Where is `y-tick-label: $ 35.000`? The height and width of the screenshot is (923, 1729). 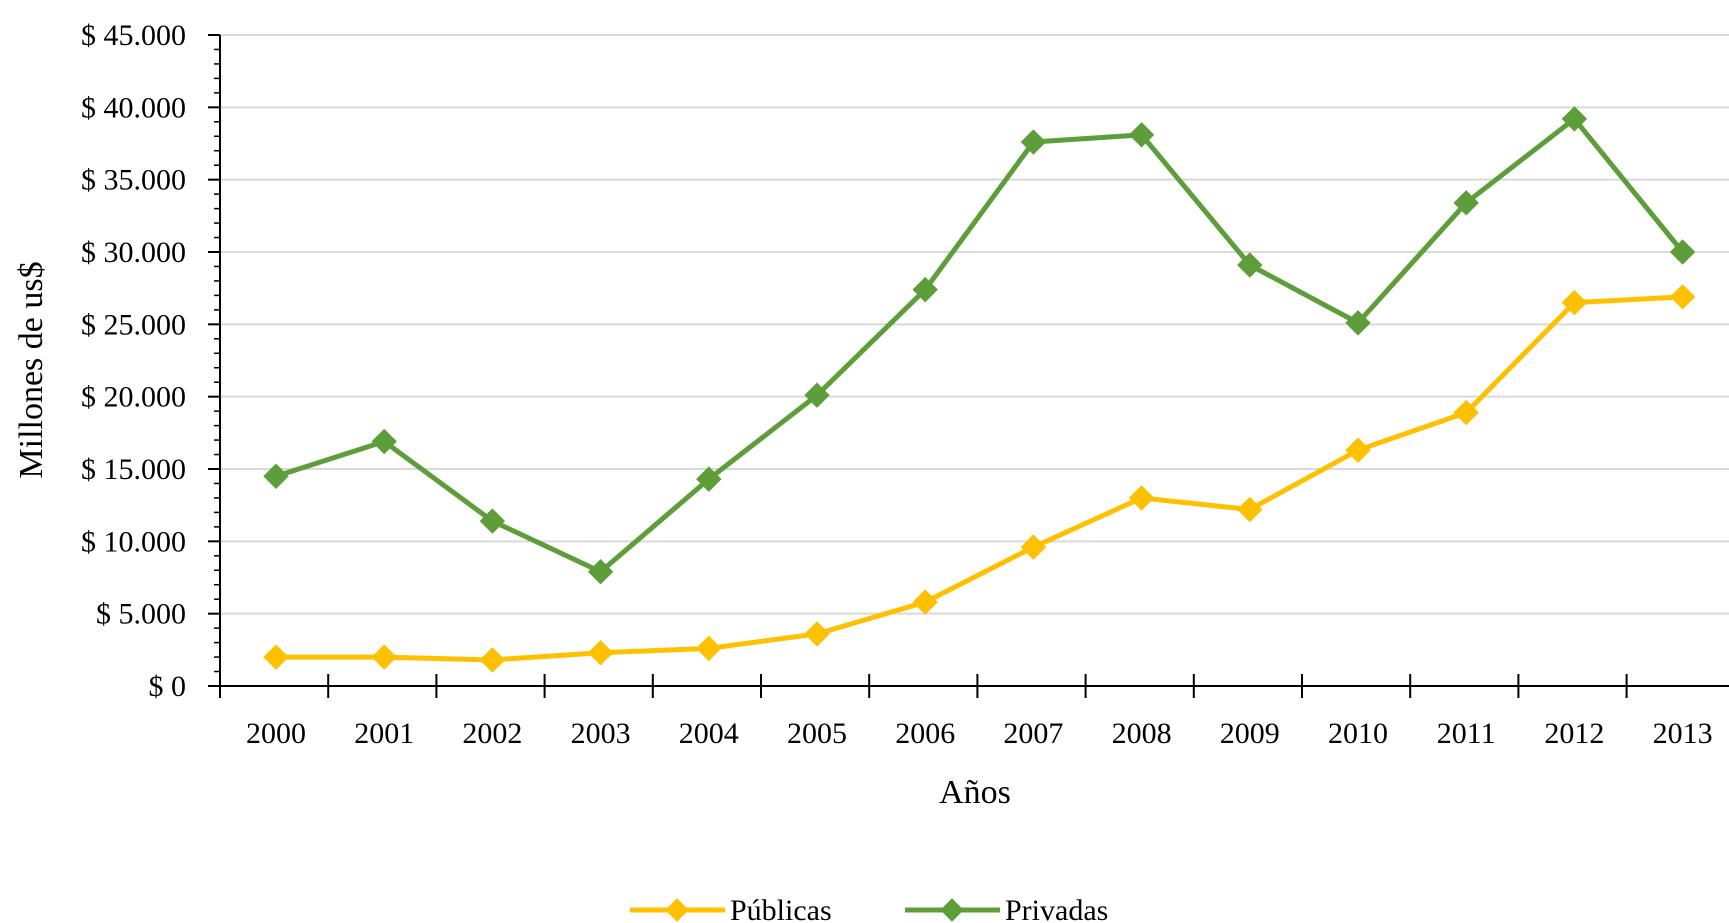 y-tick-label: $ 35.000 is located at coordinates (133, 180).